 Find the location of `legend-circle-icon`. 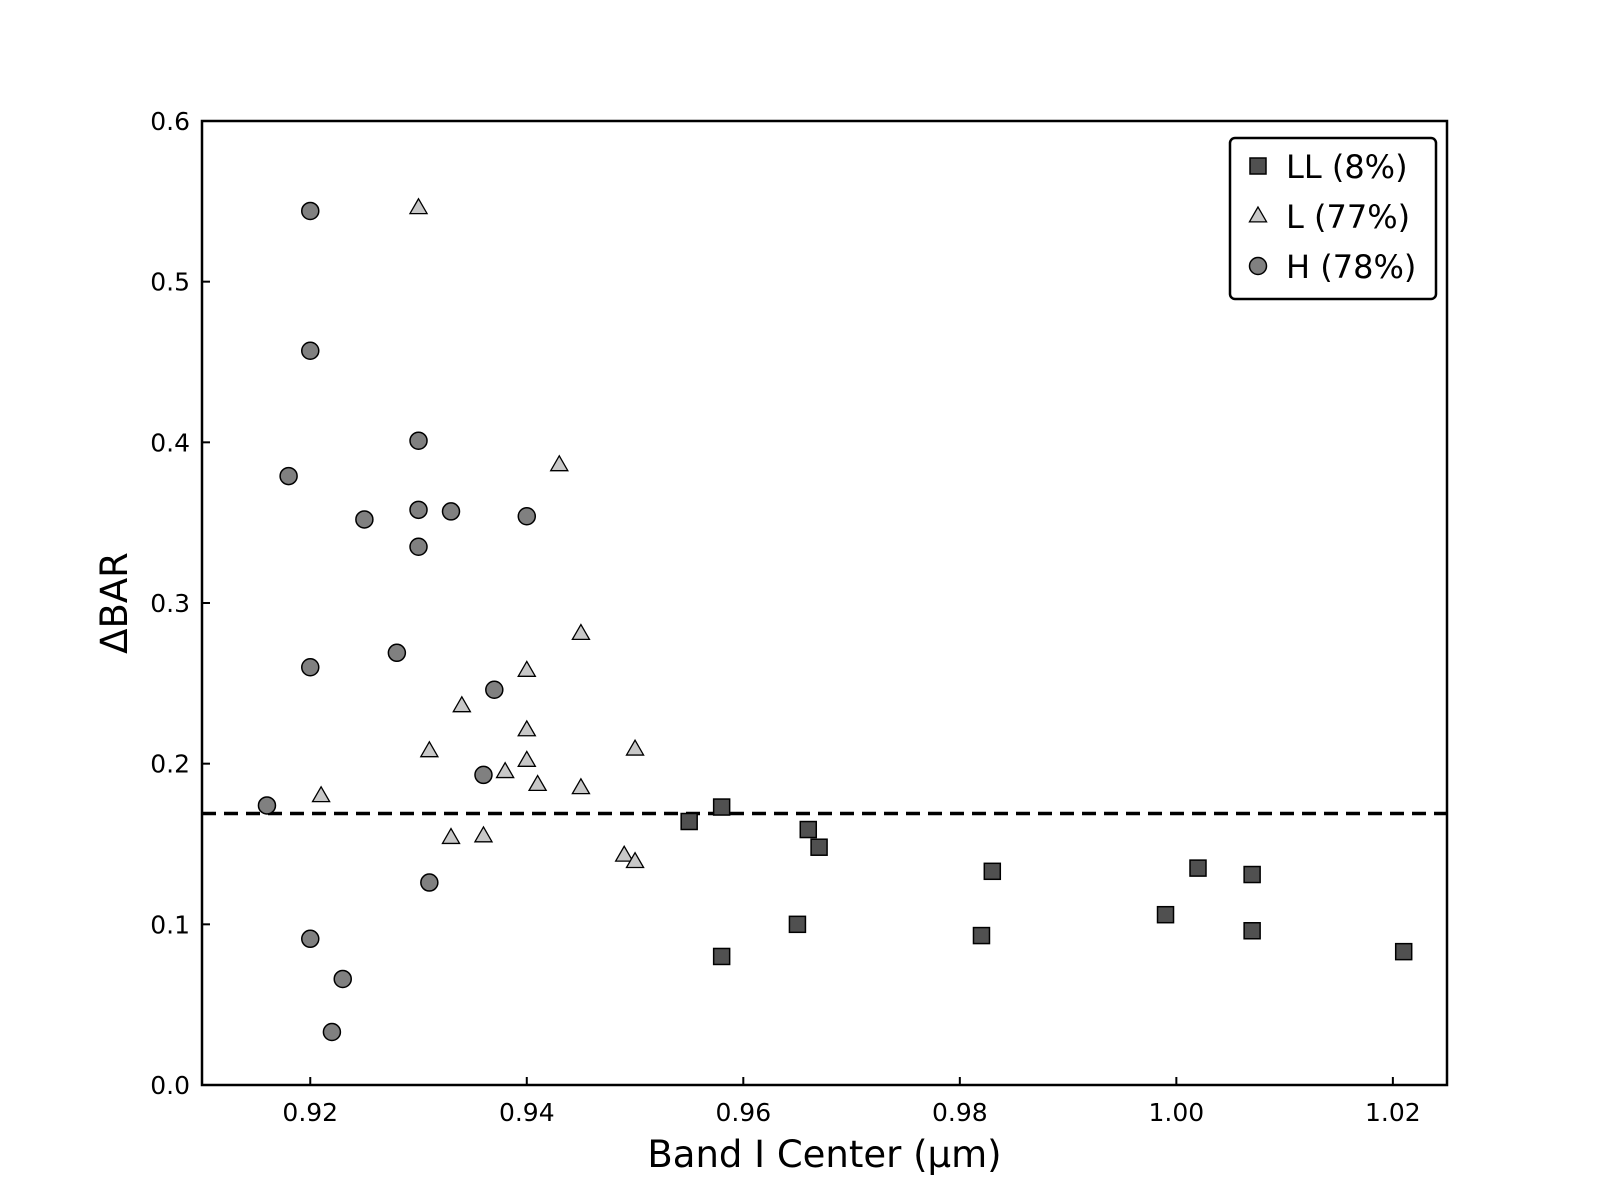

legend-circle-icon is located at coordinates (1258, 266).